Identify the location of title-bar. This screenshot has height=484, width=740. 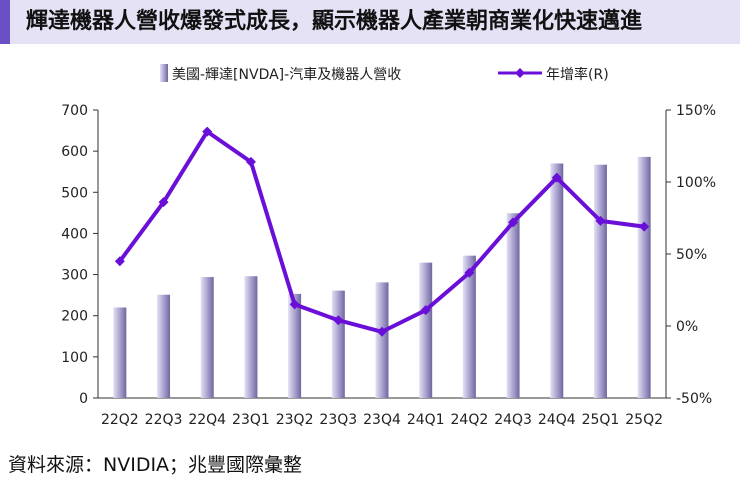
(370, 22).